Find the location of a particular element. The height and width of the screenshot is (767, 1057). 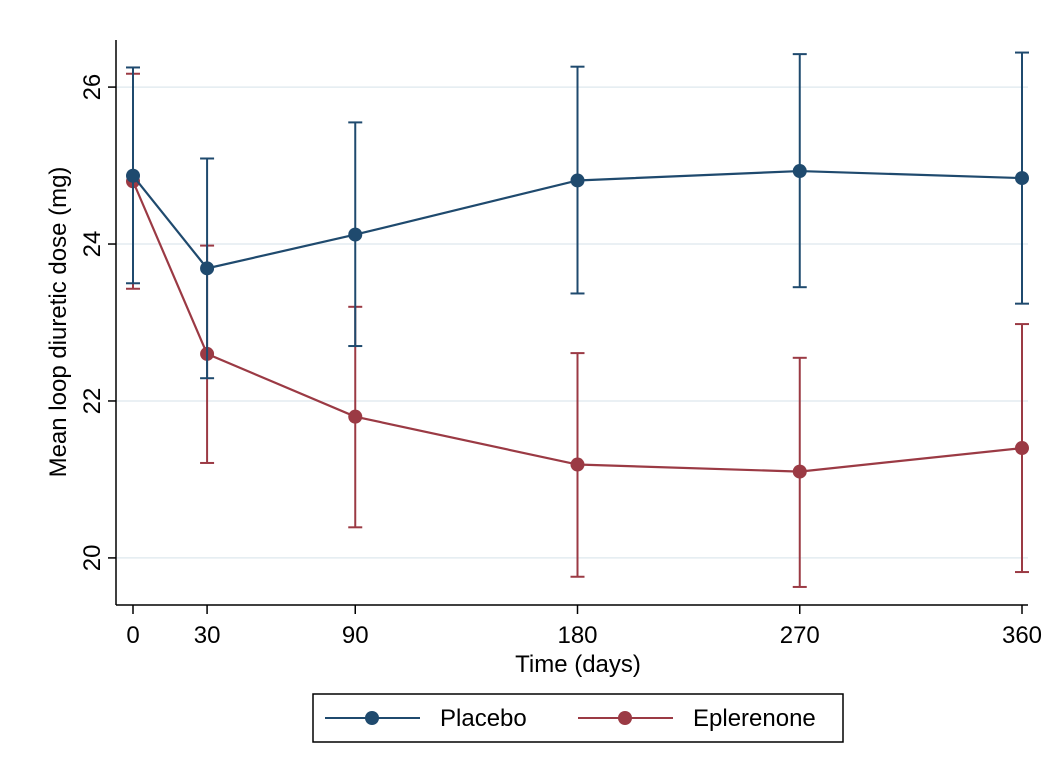

y-axis-ticks: 20 22 24 26 is located at coordinates (97, 323).